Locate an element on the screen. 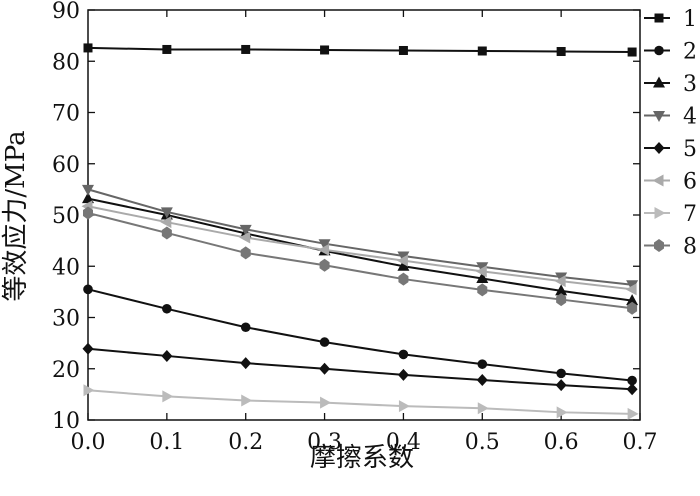 The height and width of the screenshot is (496, 700). y-tick-label: 10 is located at coordinates (66, 421).